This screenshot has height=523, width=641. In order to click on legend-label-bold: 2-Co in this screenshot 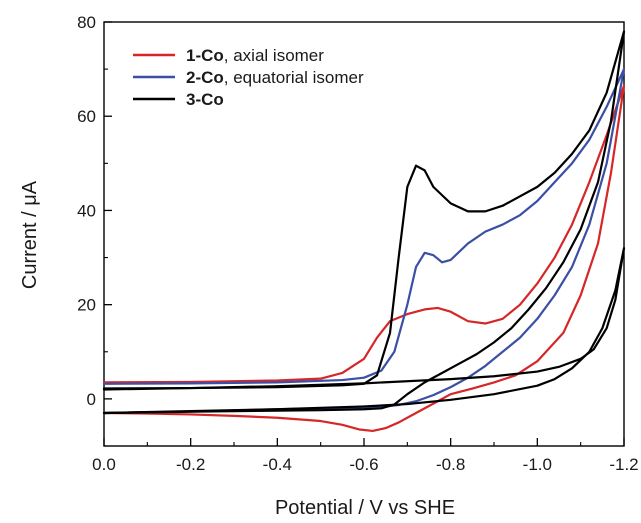, I will do `click(205, 77)`.